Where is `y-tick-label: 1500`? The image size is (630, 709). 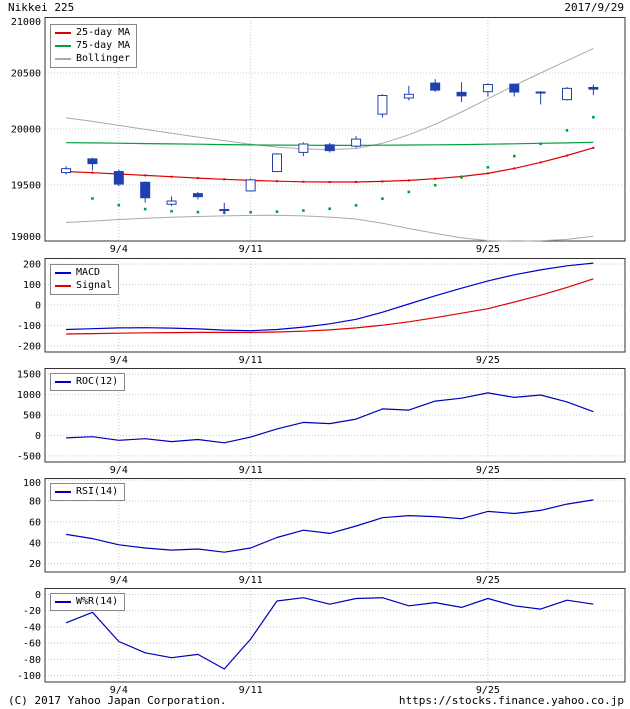
y-tick-label: 1500 is located at coordinates (29, 375).